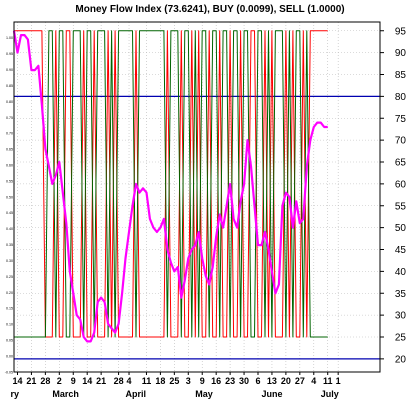 The image size is (420, 400). Describe the element at coordinates (9, 261) in the screenshot. I see `y-left-tick-label: 0.30` at that location.